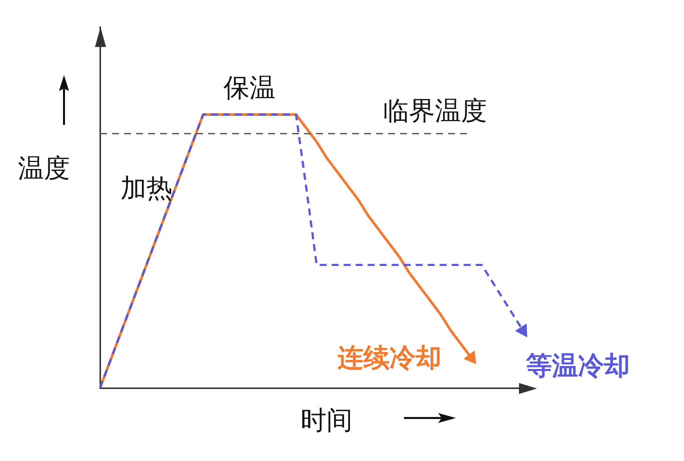 This screenshot has width=684, height=461. Describe the element at coordinates (577, 366) in the screenshot. I see `series-label: 等温冷却` at that location.